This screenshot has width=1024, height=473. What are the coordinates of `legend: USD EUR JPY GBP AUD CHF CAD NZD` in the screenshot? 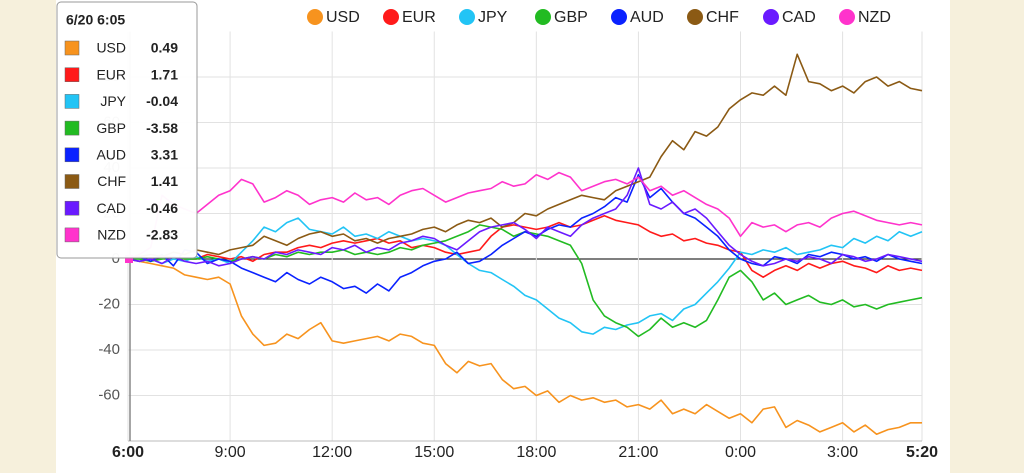 It's located at (599, 17).